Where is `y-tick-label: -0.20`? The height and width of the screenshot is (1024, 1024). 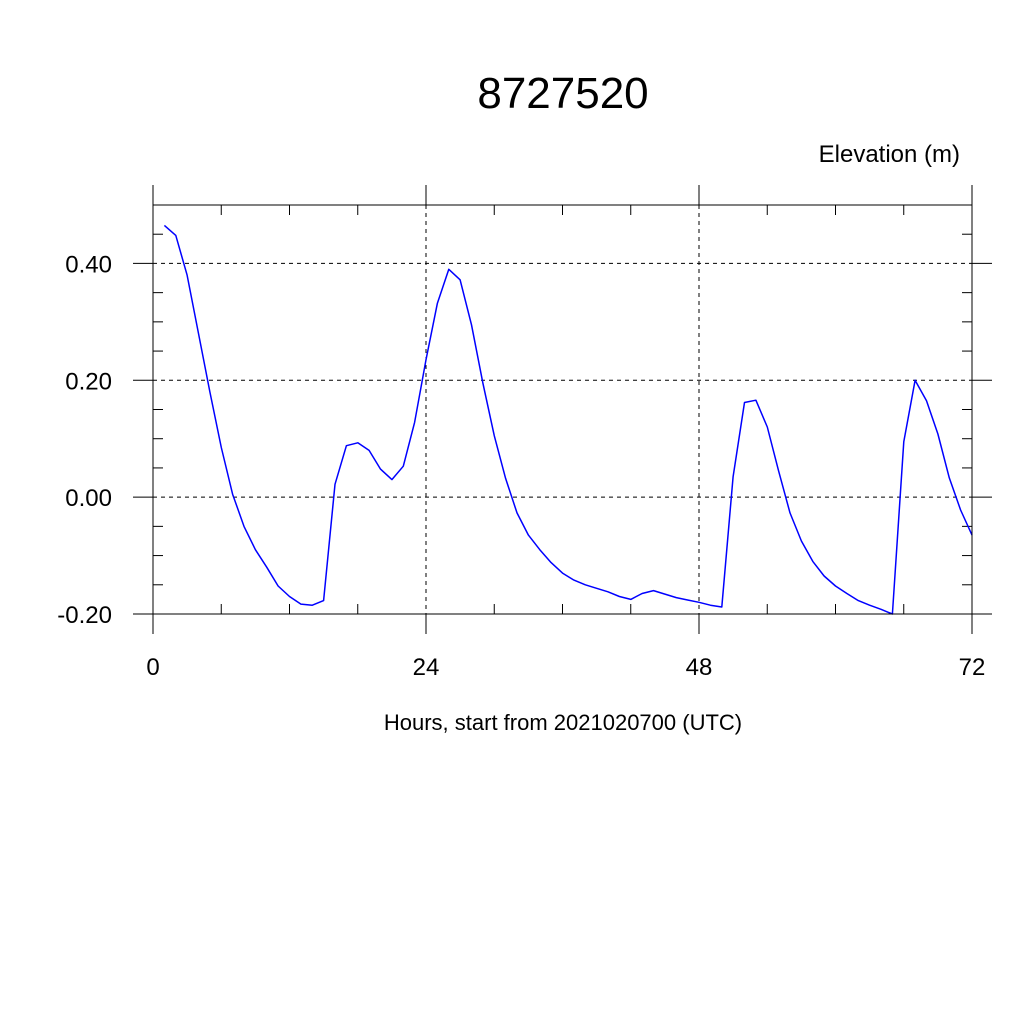 y-tick-label: -0.20 is located at coordinates (84, 615).